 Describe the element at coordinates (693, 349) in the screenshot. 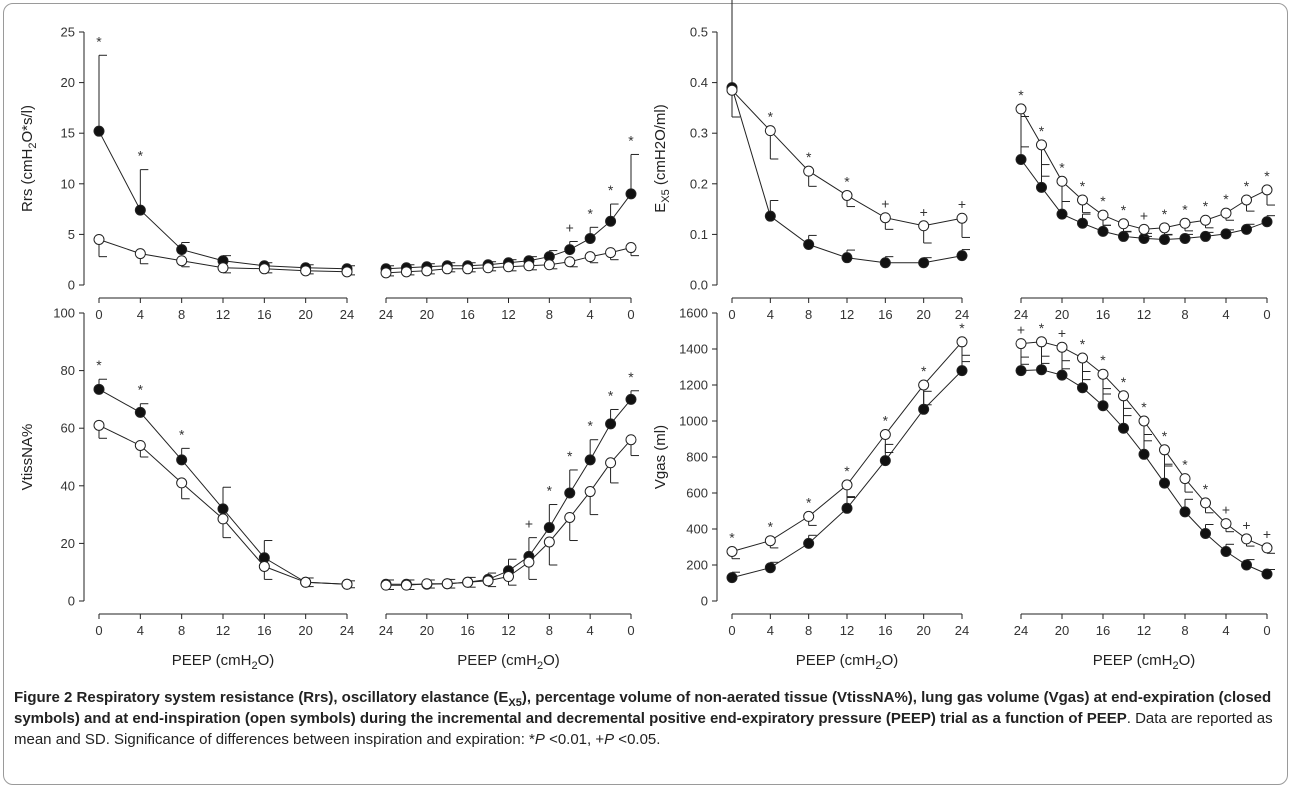

I see `y-tick-label: 1400` at that location.